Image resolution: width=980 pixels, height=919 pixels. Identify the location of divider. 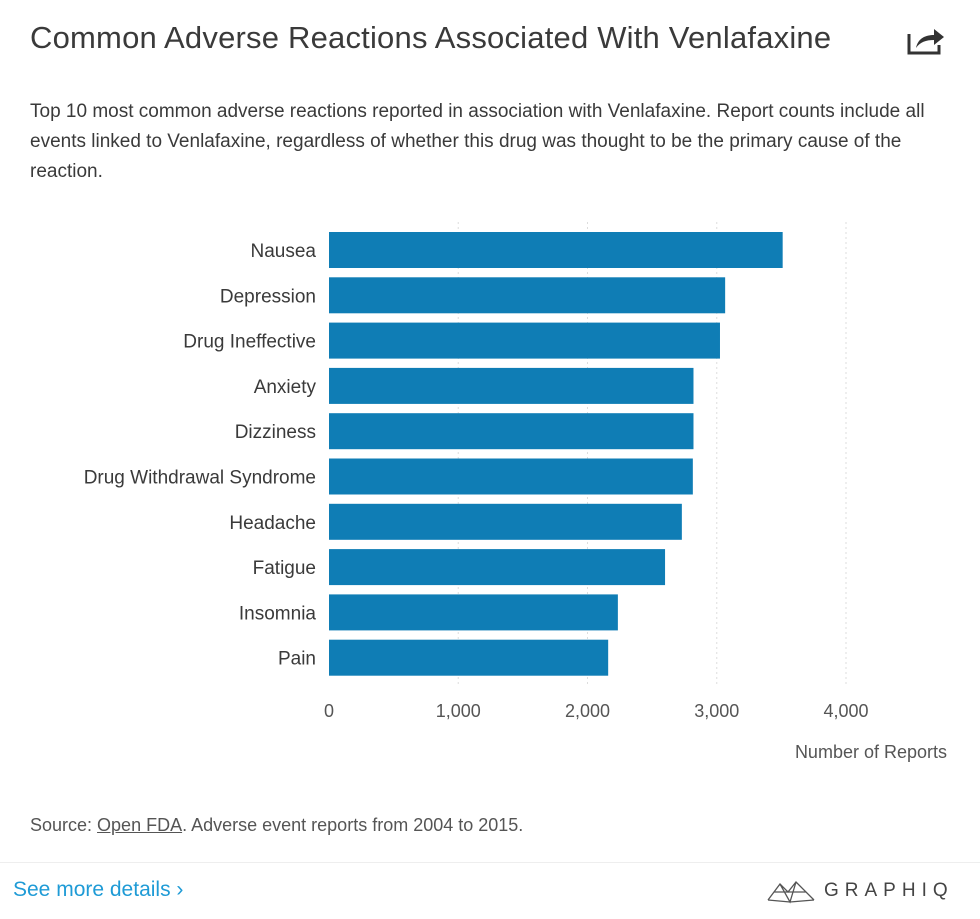
(490, 862).